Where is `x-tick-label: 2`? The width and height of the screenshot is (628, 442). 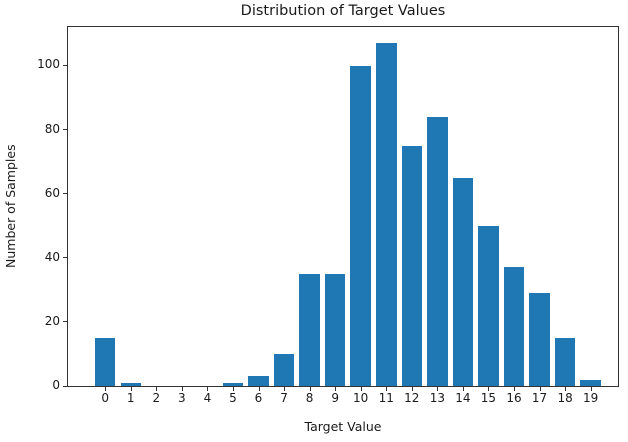 x-tick-label: 2 is located at coordinates (156, 398).